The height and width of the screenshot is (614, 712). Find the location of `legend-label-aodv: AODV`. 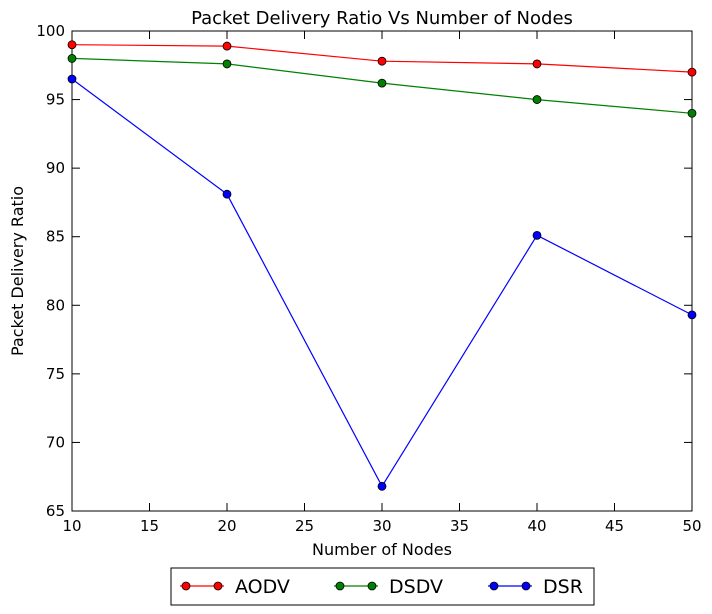

legend-label-aodv: AODV is located at coordinates (262, 587).